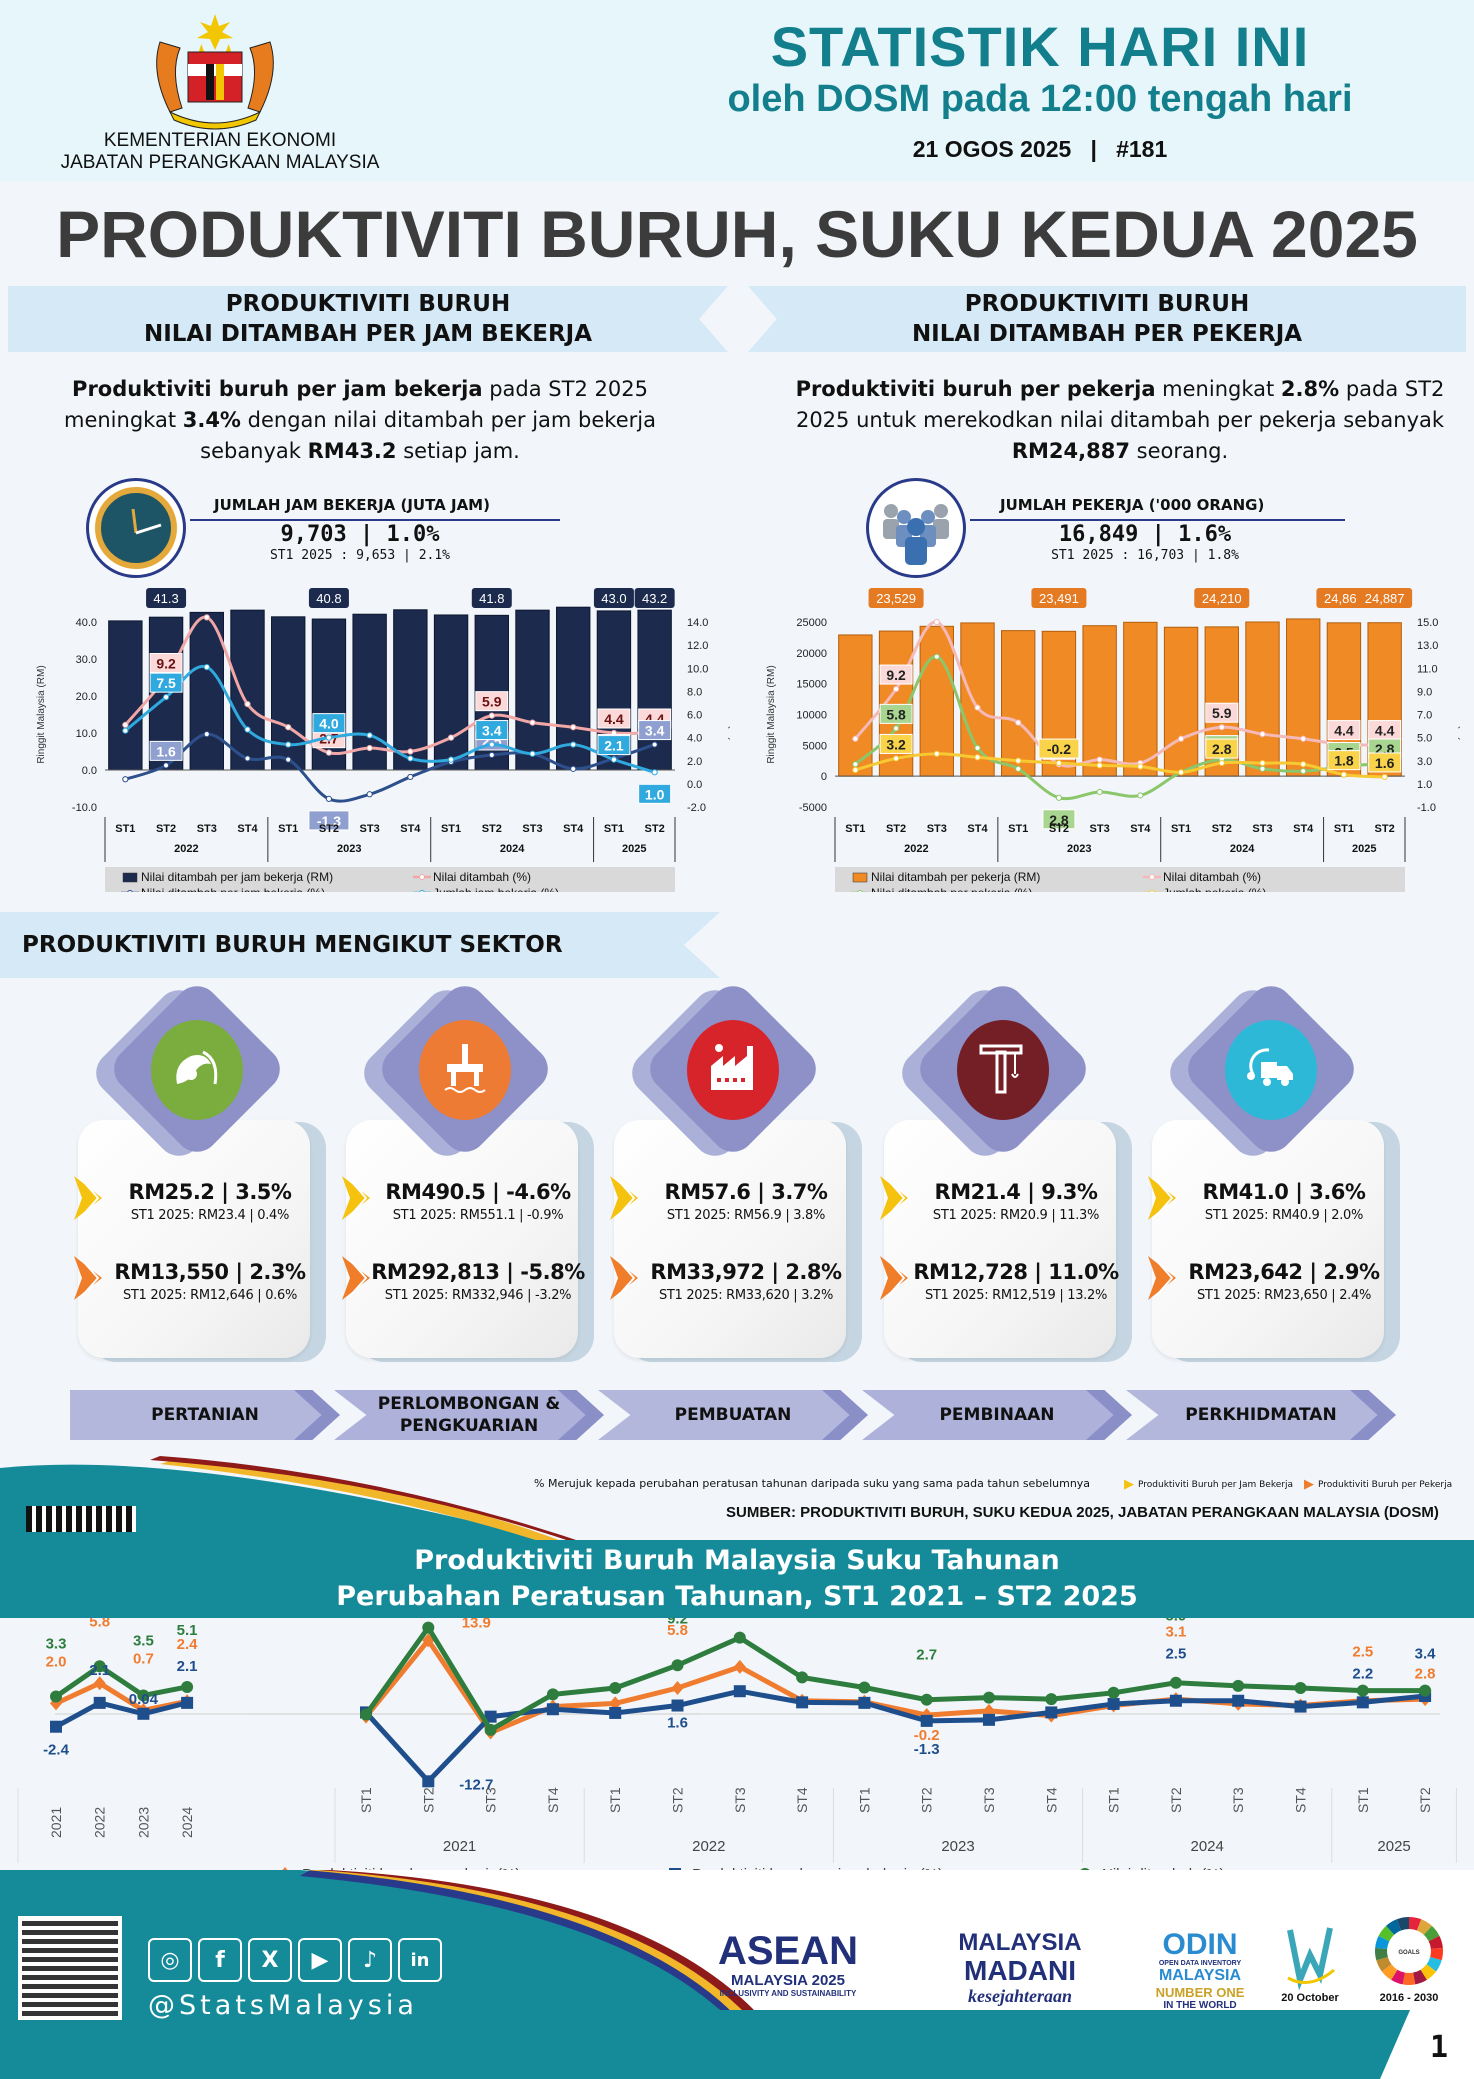 The height and width of the screenshot is (2079, 1474). I want to click on summary-bold: Produktiviti buruh per jam bekerja, so click(277, 389).